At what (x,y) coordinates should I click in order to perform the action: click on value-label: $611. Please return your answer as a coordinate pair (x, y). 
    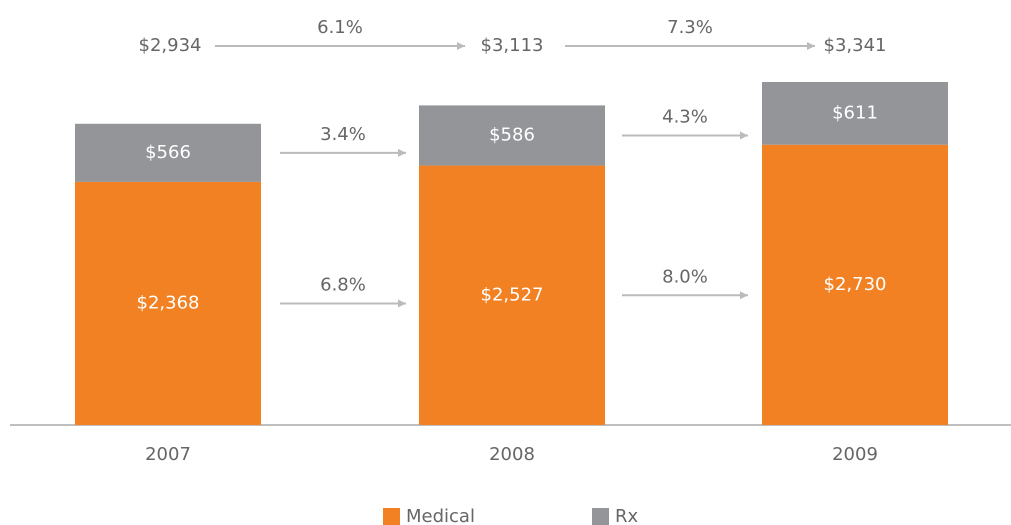
    Looking at the image, I should click on (855, 112).